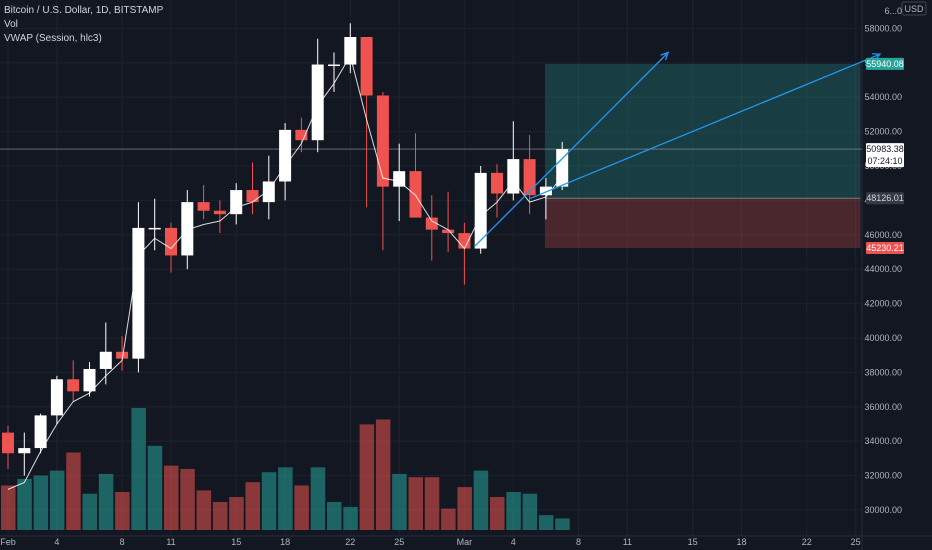 The height and width of the screenshot is (550, 932). What do you see at coordinates (11, 24) in the screenshot?
I see `volume-legend: Vol` at bounding box center [11, 24].